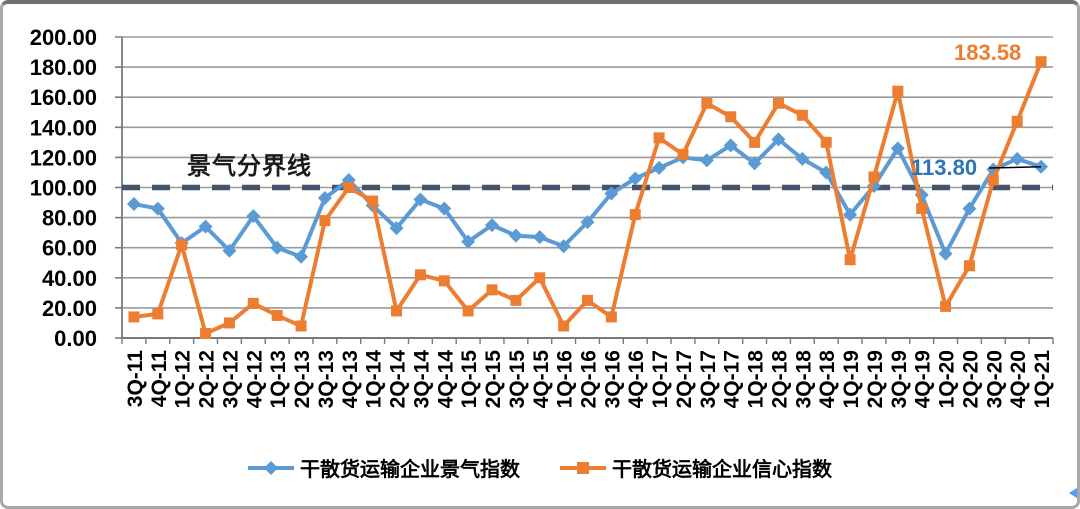  What do you see at coordinates (69, 218) in the screenshot?
I see `svg-text: 80.00` at bounding box center [69, 218].